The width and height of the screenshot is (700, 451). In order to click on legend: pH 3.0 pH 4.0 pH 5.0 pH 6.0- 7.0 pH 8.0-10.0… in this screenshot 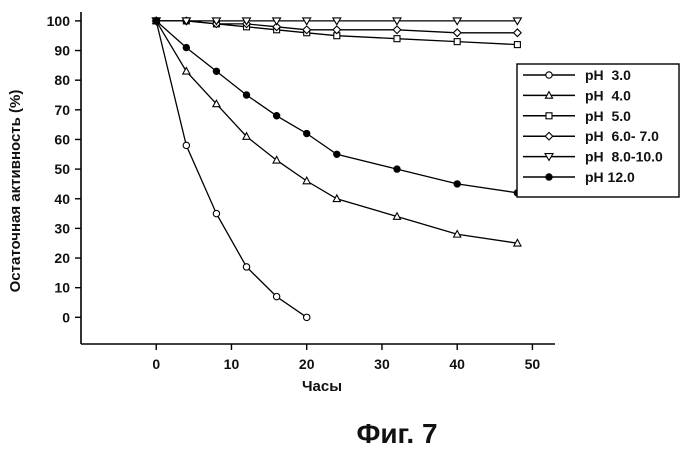, I will do `click(598, 130)`.